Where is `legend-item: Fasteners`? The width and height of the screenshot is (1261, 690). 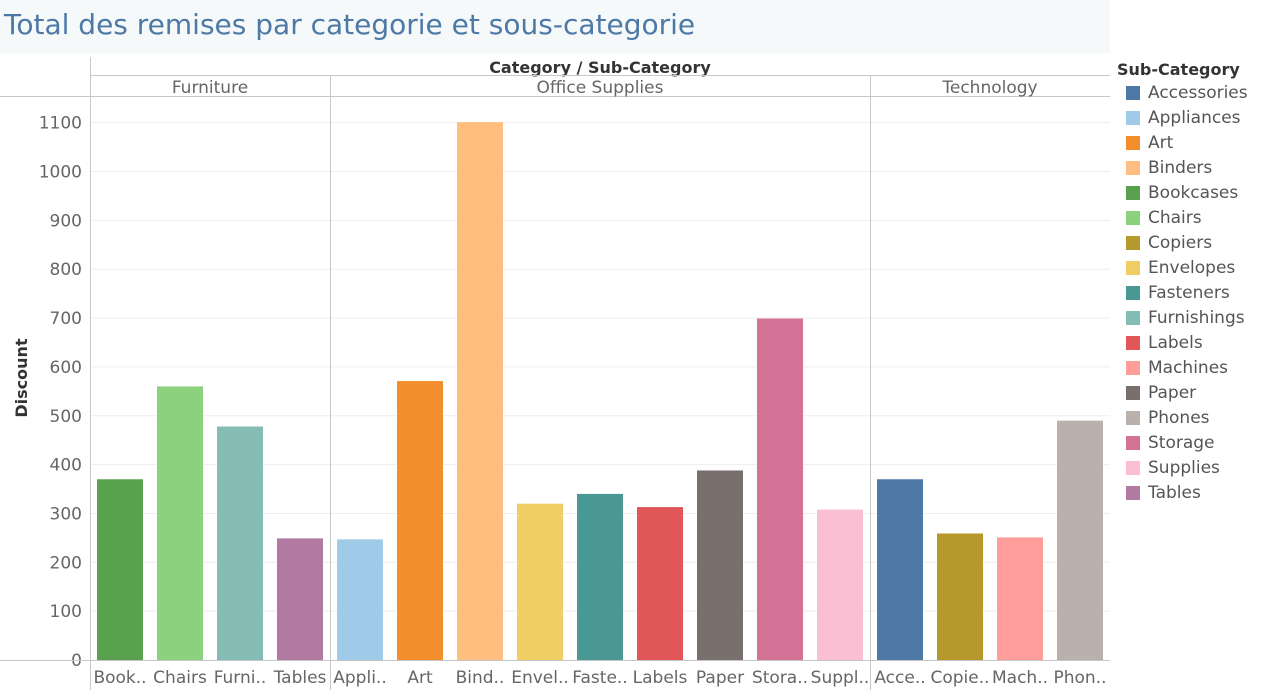 legend-item: Fasteners is located at coordinates (1189, 292).